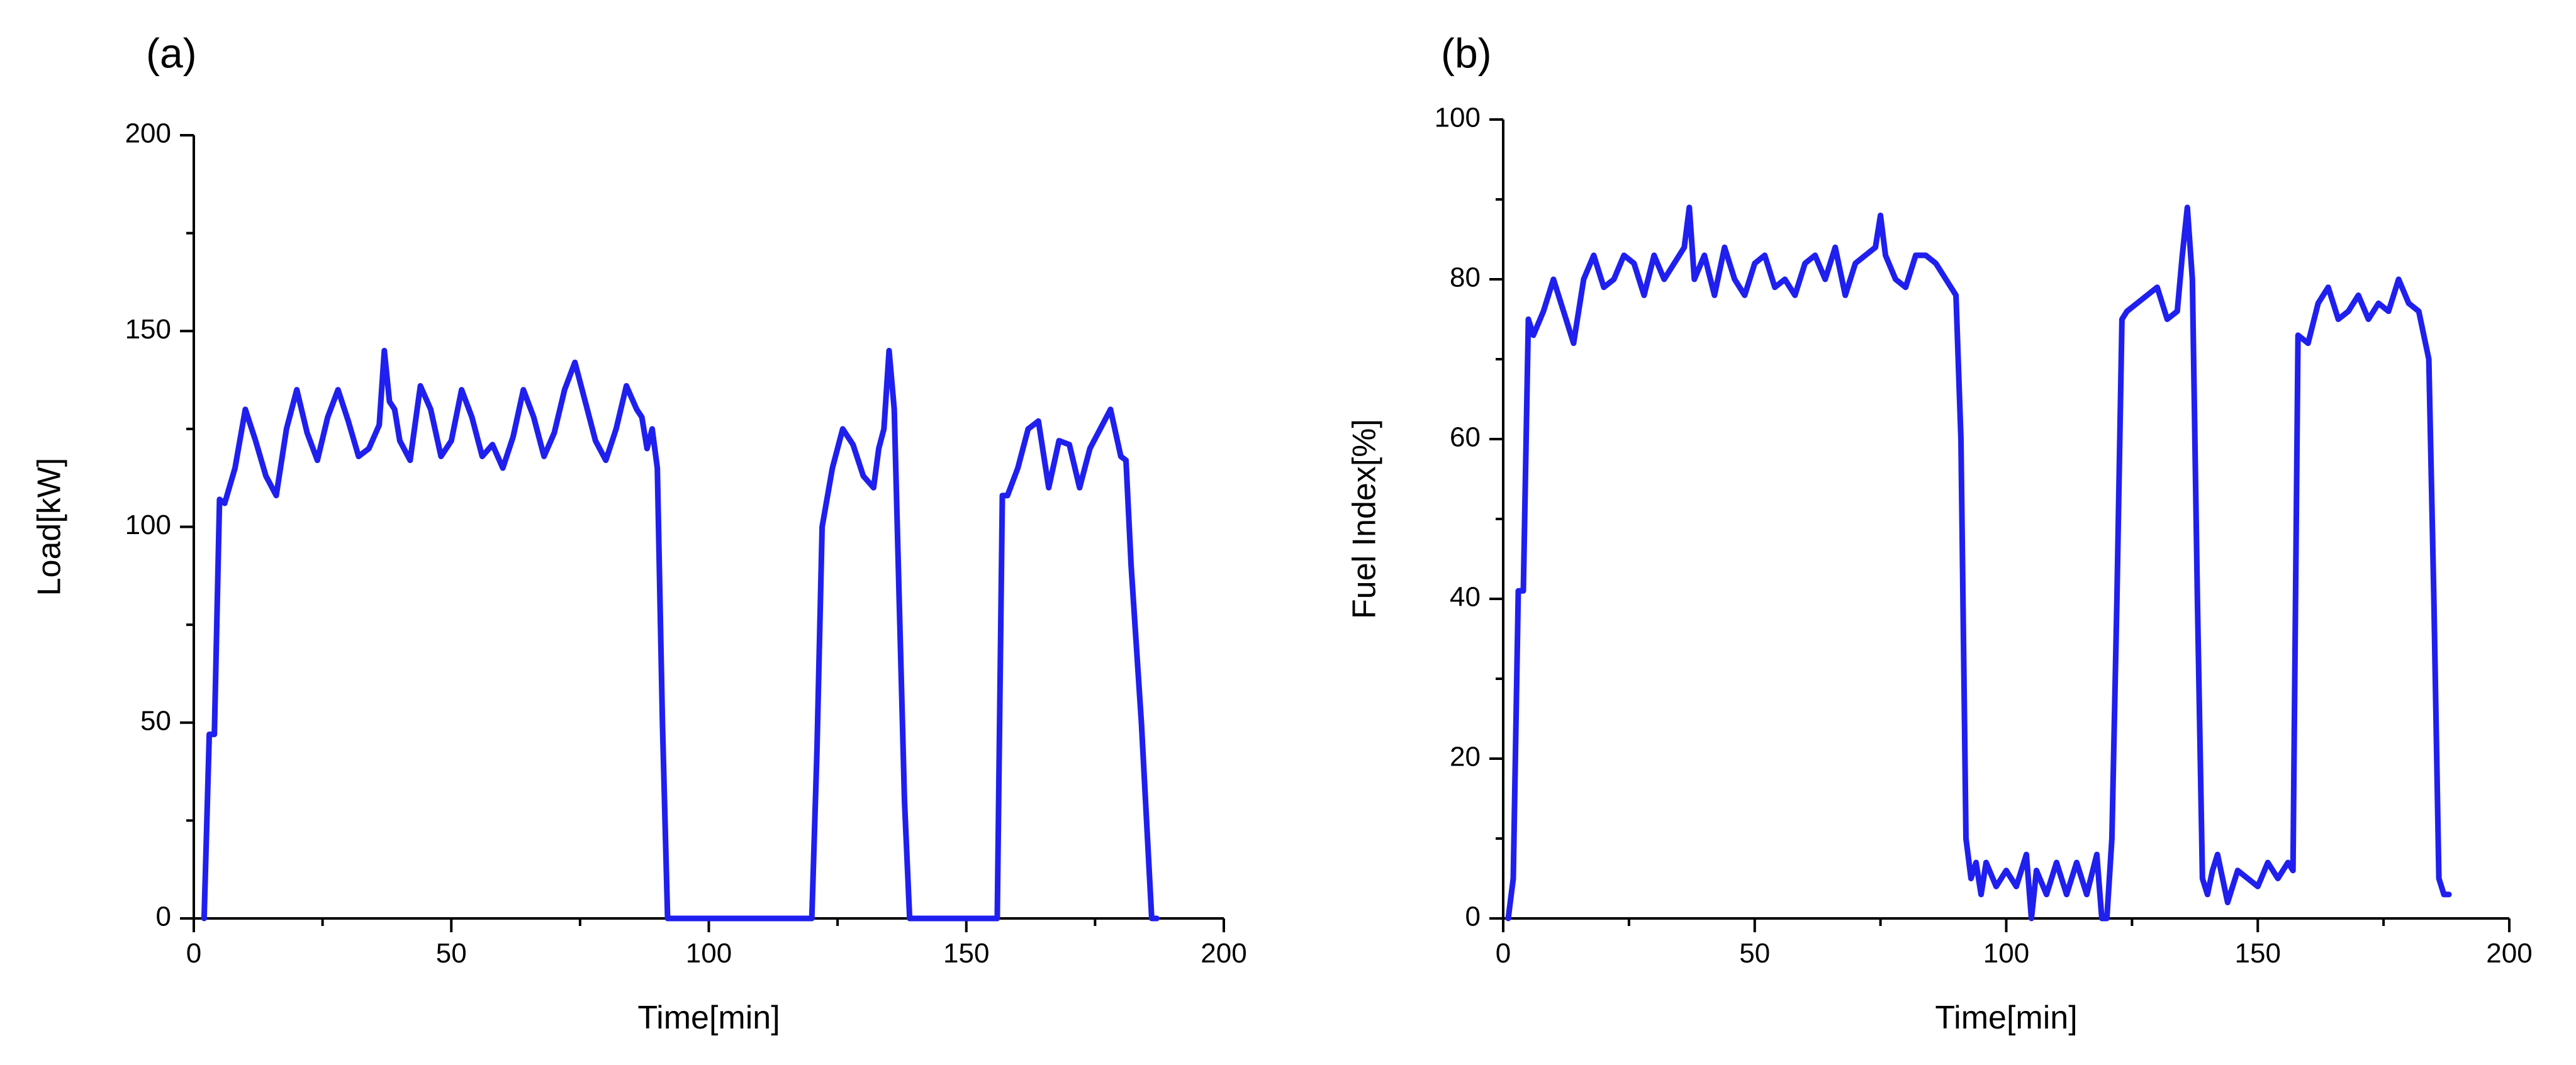  Describe the element at coordinates (155, 720) in the screenshot. I see `y-tick-label: 50` at that location.